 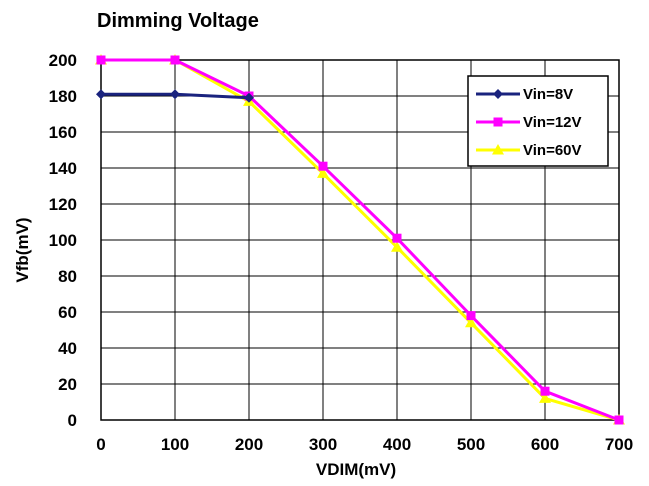 I want to click on y-tick-label: 160, so click(x=63, y=132).